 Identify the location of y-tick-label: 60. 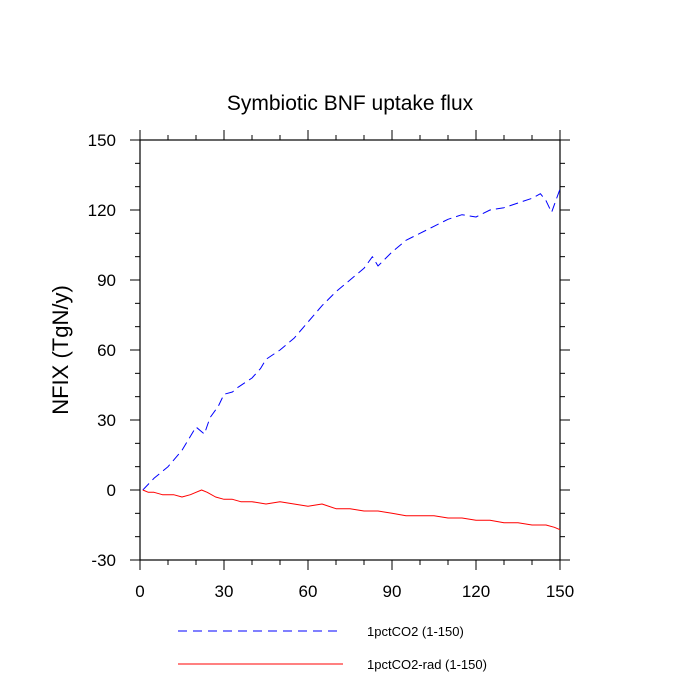
(106, 350).